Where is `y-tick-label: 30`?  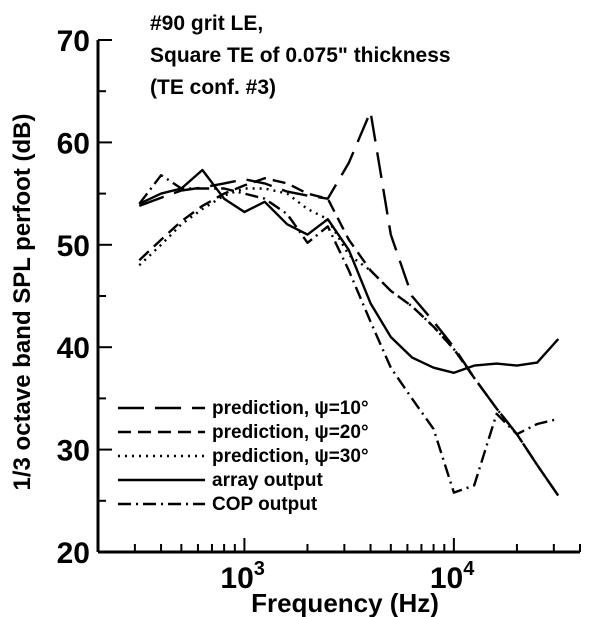 y-tick-label: 30 is located at coordinates (73, 451).